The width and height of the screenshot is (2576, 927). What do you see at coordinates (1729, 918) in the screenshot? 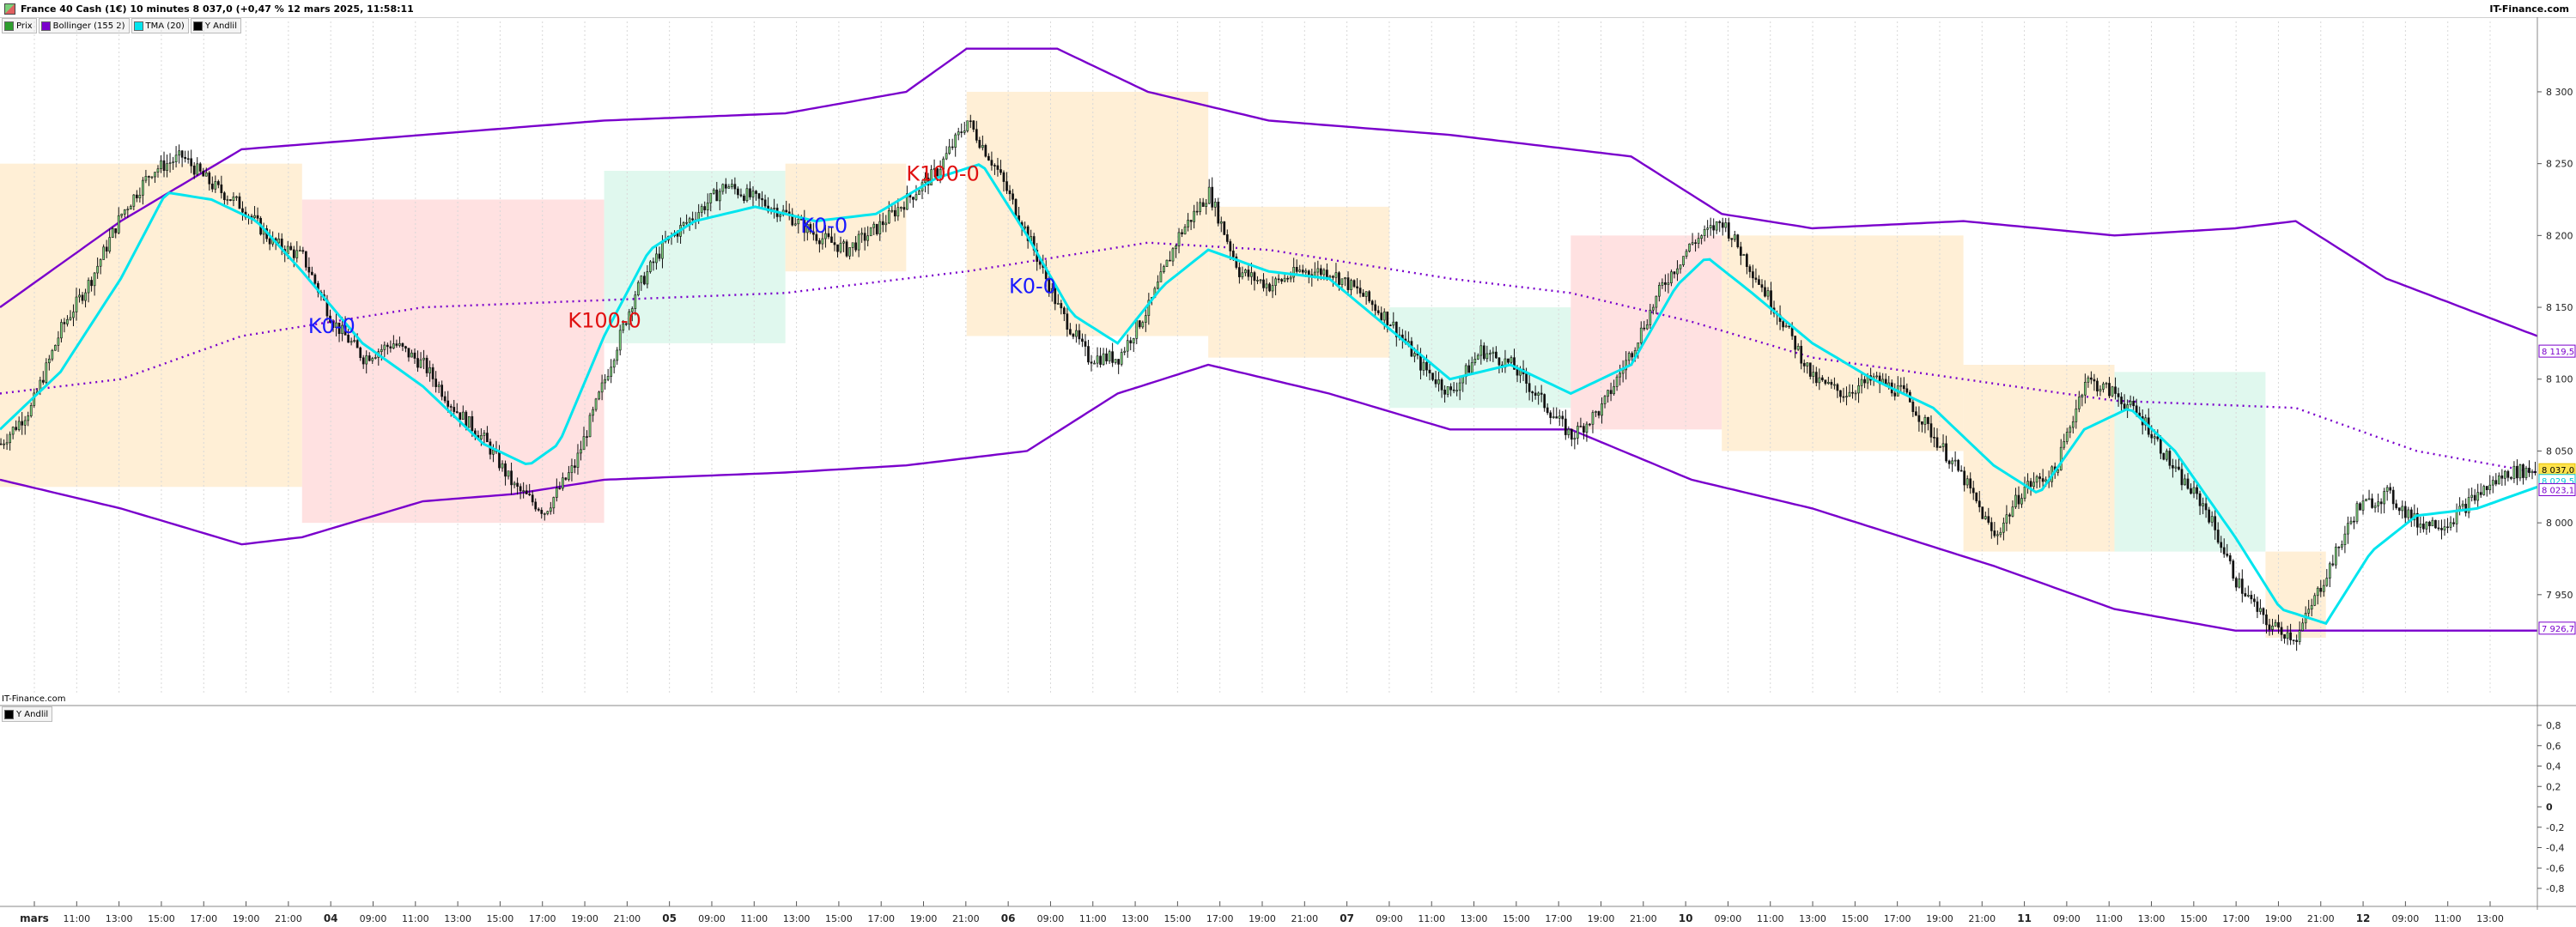
I see `x-tick-label: 09:00` at bounding box center [1729, 918].